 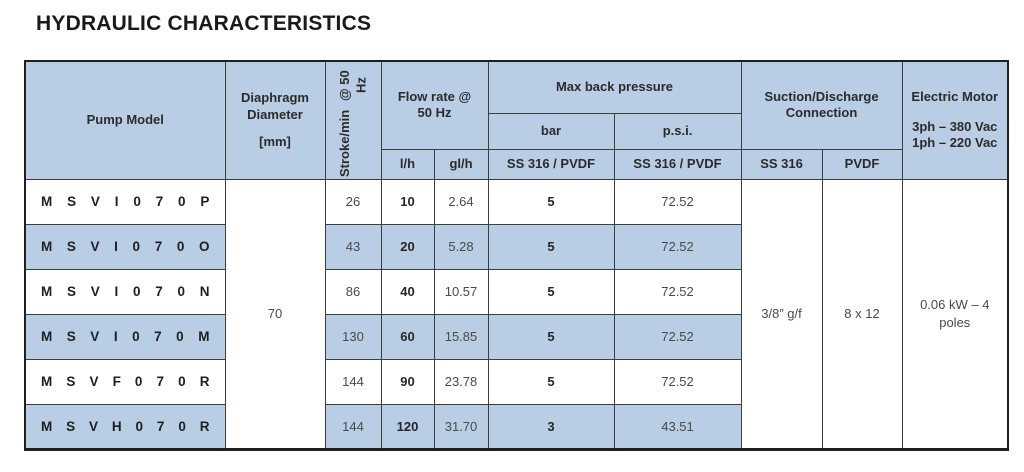 I want to click on header-lh: l/h, so click(x=407, y=164).